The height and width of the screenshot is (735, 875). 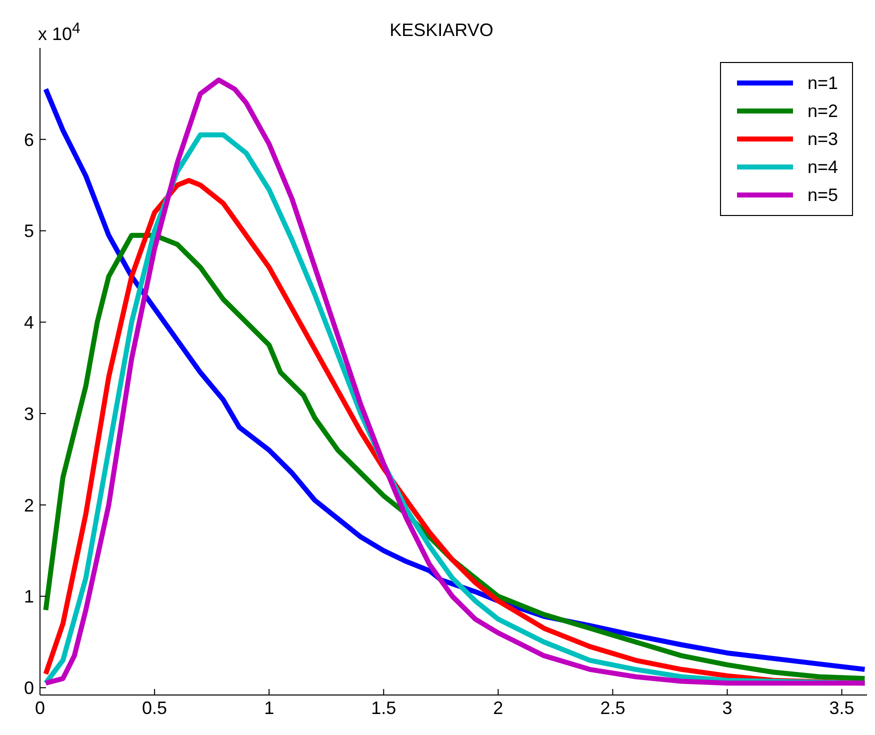 I want to click on legend-label: n=1, so click(x=822, y=83).